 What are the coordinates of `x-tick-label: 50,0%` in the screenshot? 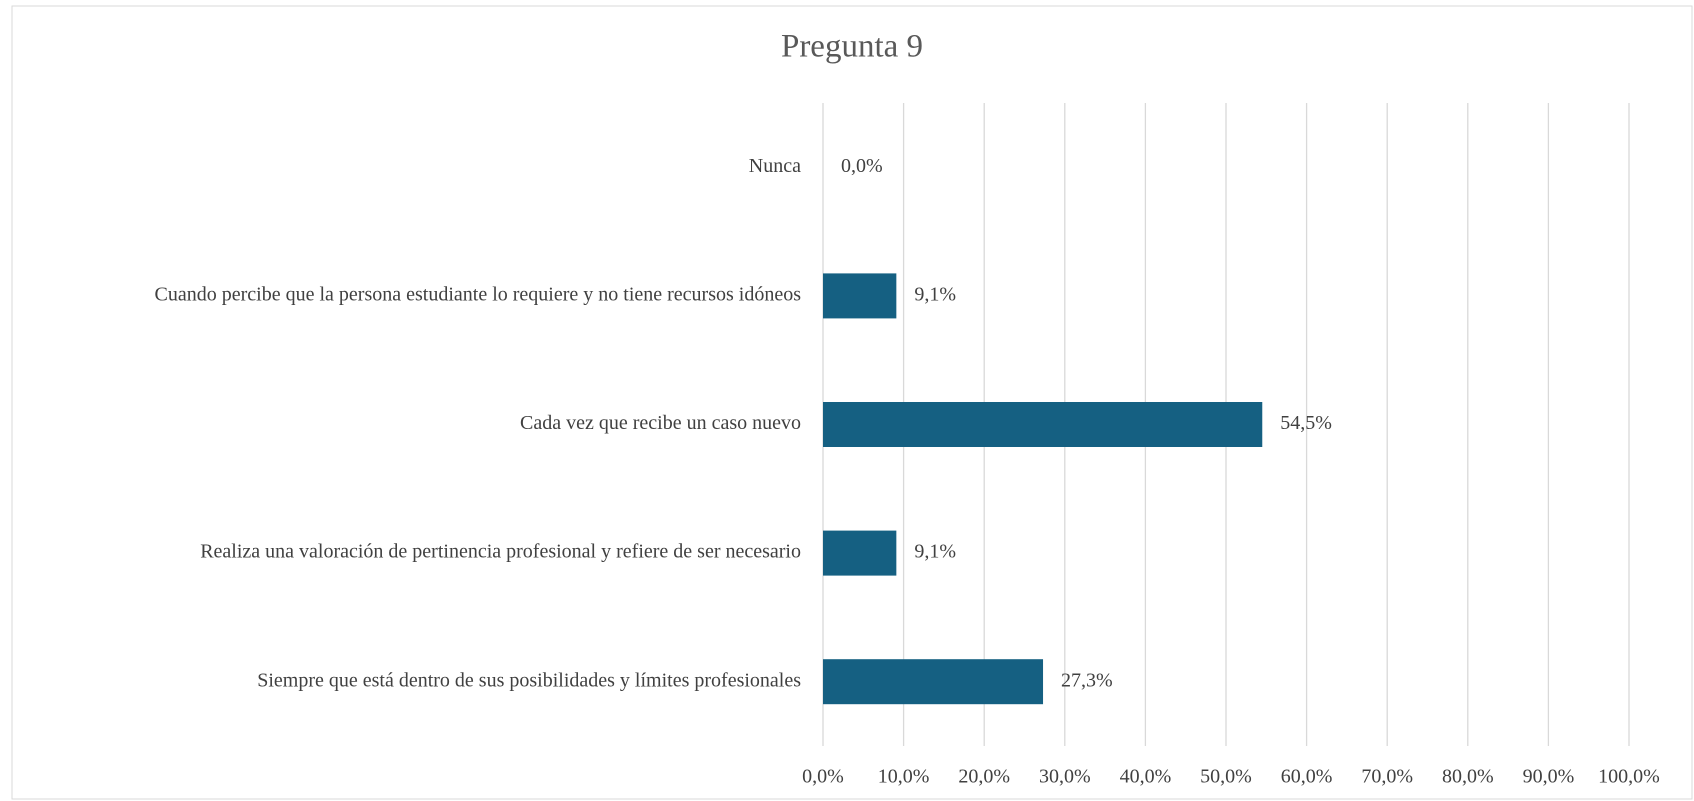 It's located at (1226, 777).